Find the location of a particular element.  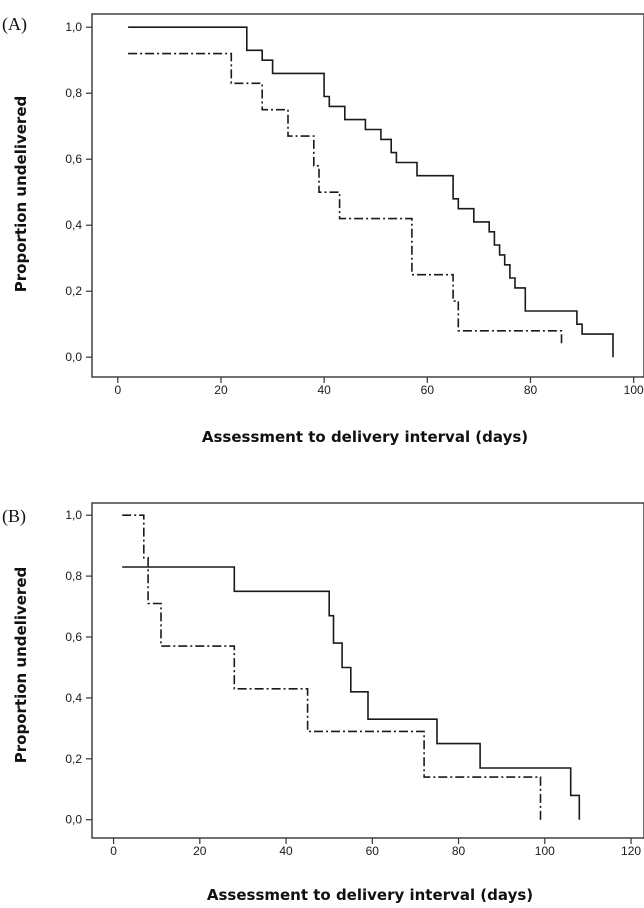

panel-b-y-tick-label: 0,0 is located at coordinates (73, 820).